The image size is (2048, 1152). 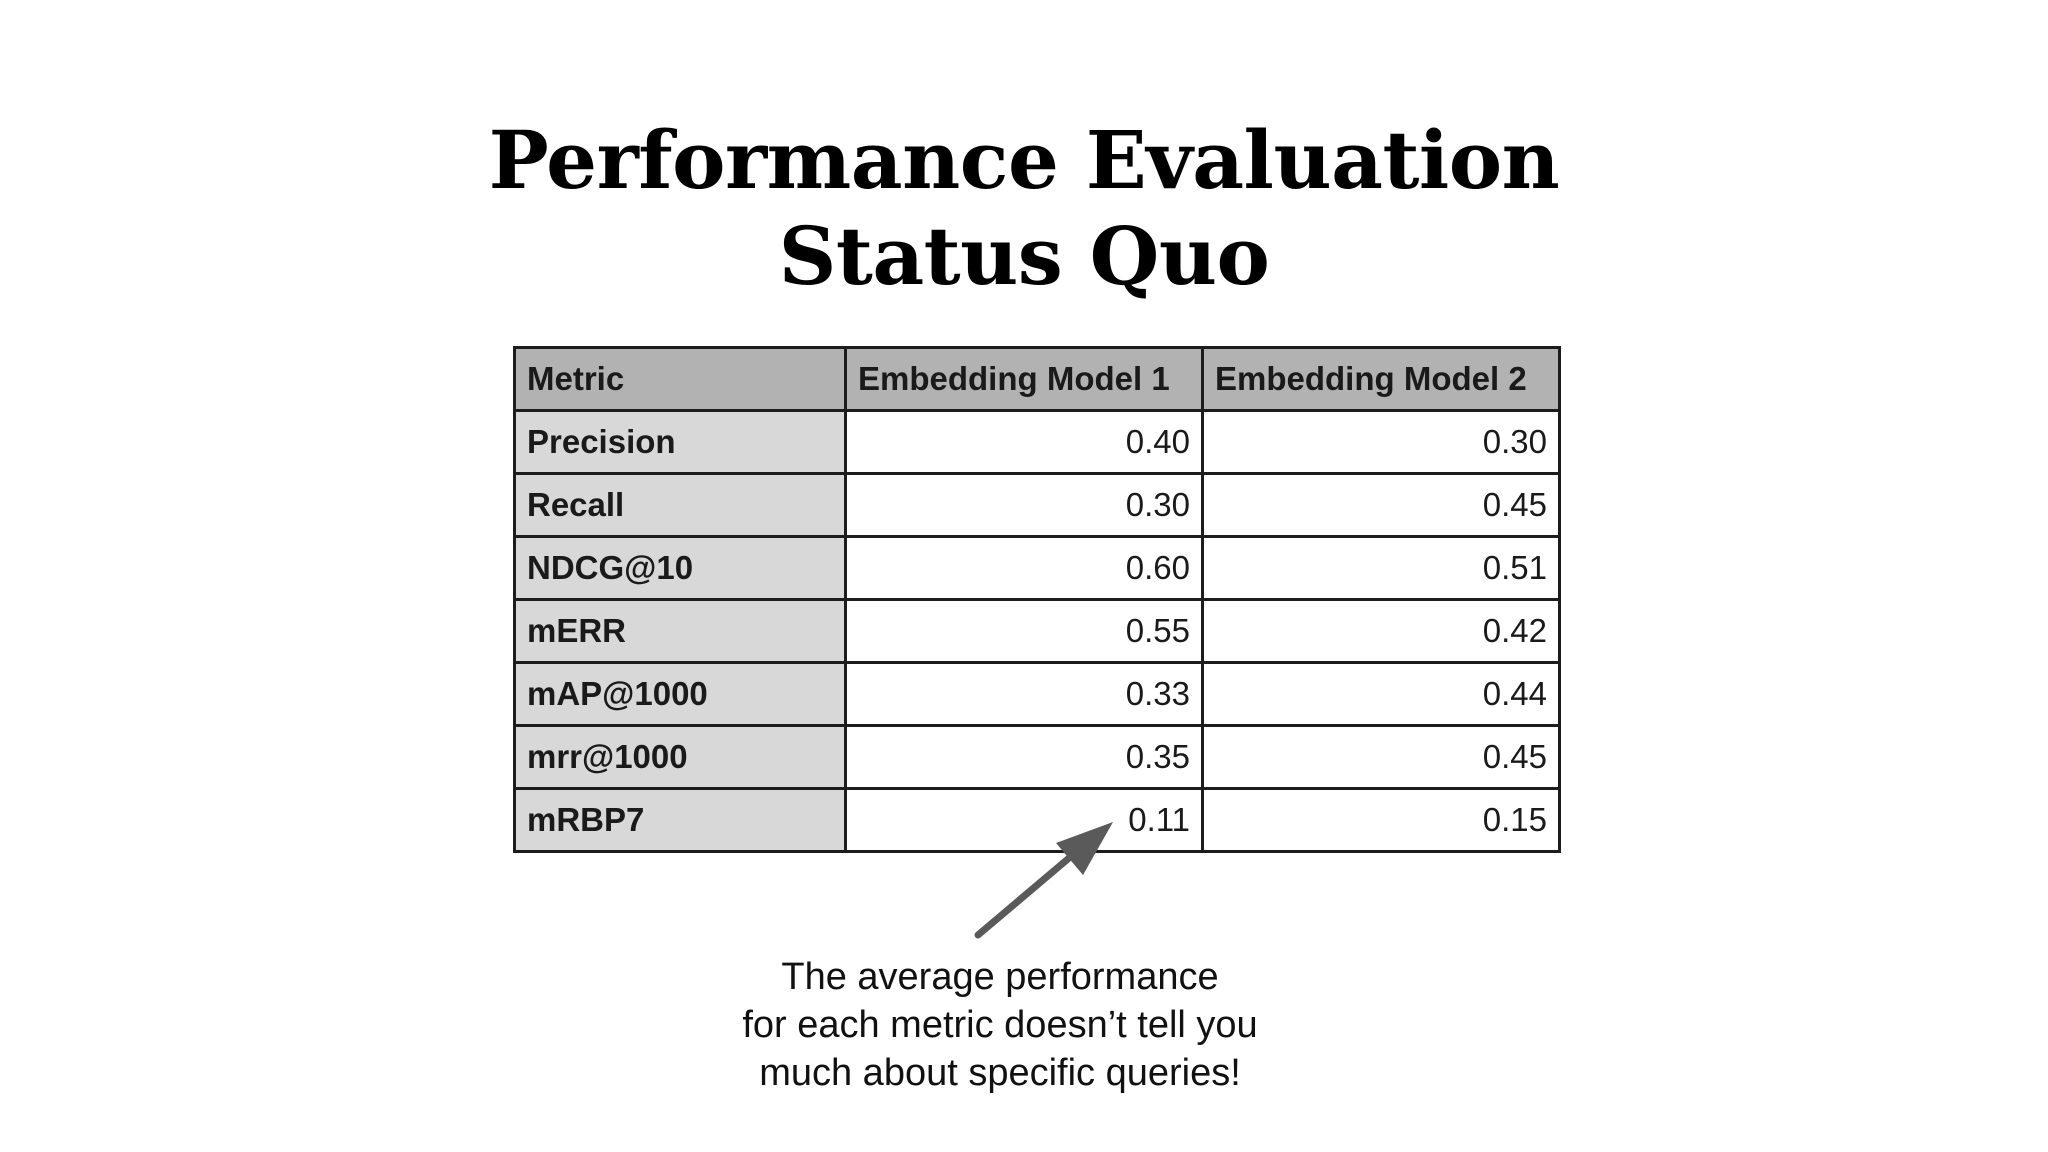 What do you see at coordinates (680, 757) in the screenshot?
I see `metric-name-cell: mrr@1000` at bounding box center [680, 757].